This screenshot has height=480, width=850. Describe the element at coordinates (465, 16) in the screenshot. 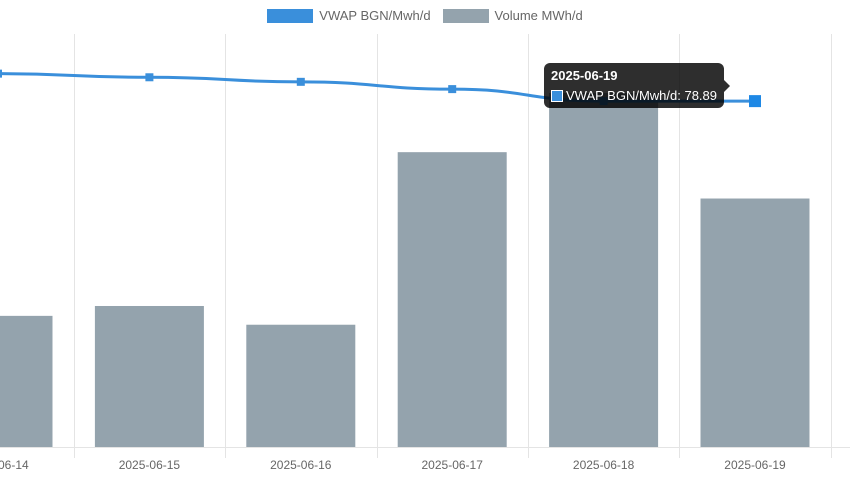

I see `legend-swatch-volume` at that location.